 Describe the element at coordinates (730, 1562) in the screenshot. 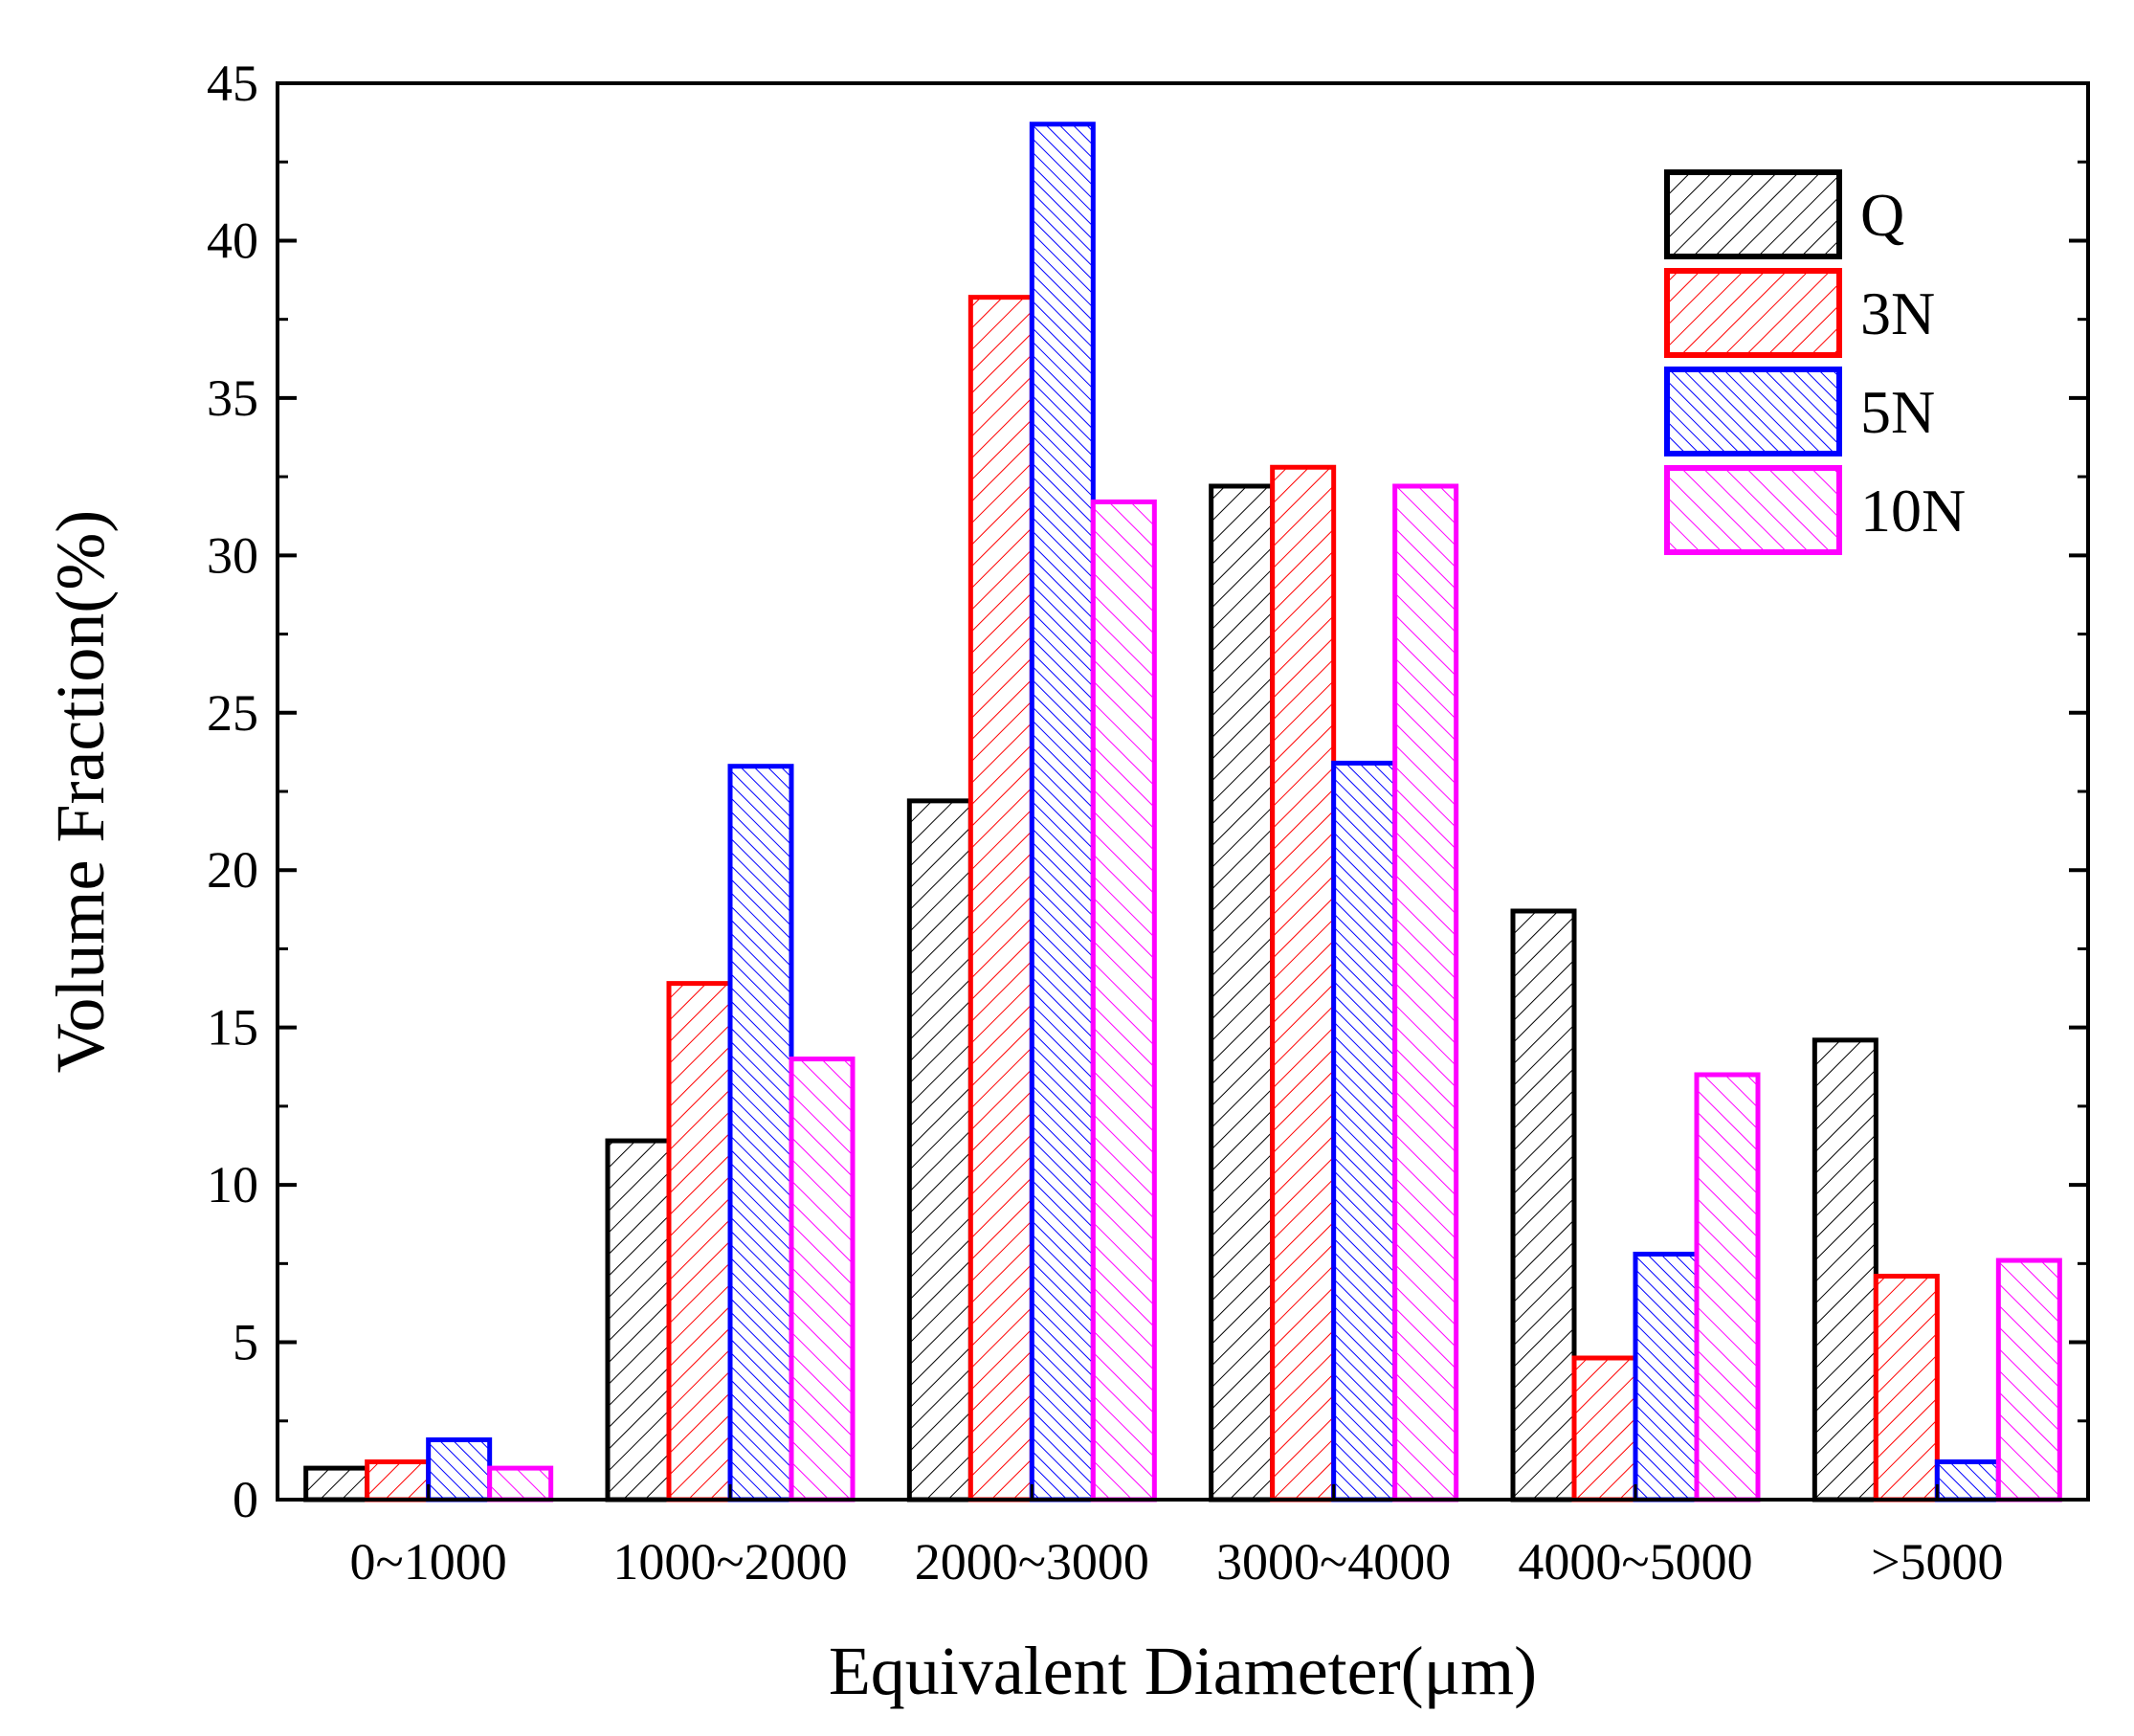

I see `x-tick-label: 1000~2000` at that location.